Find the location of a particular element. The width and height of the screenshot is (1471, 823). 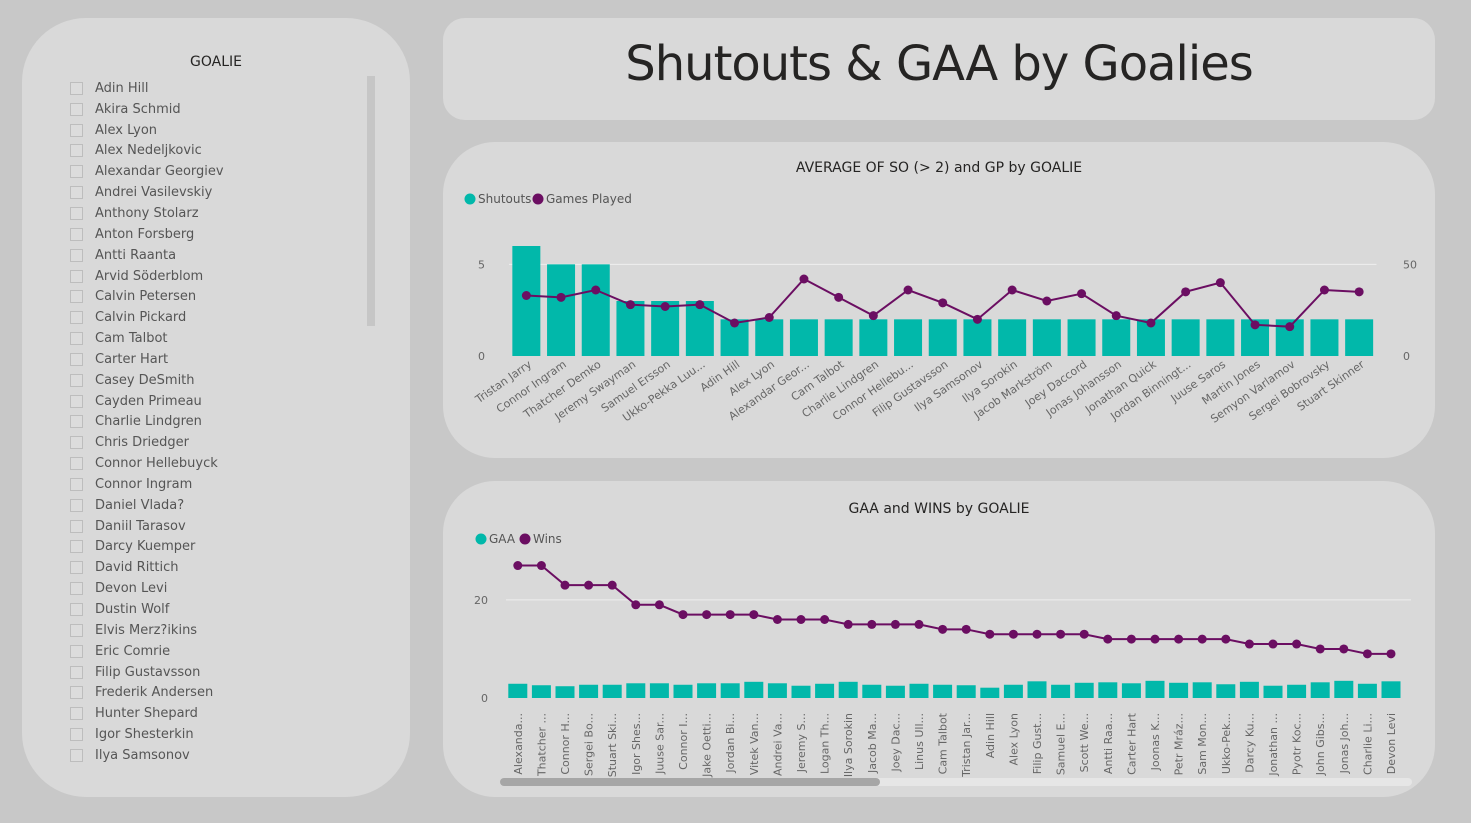

slicer-item: Filip Gustavsson is located at coordinates (215, 672).